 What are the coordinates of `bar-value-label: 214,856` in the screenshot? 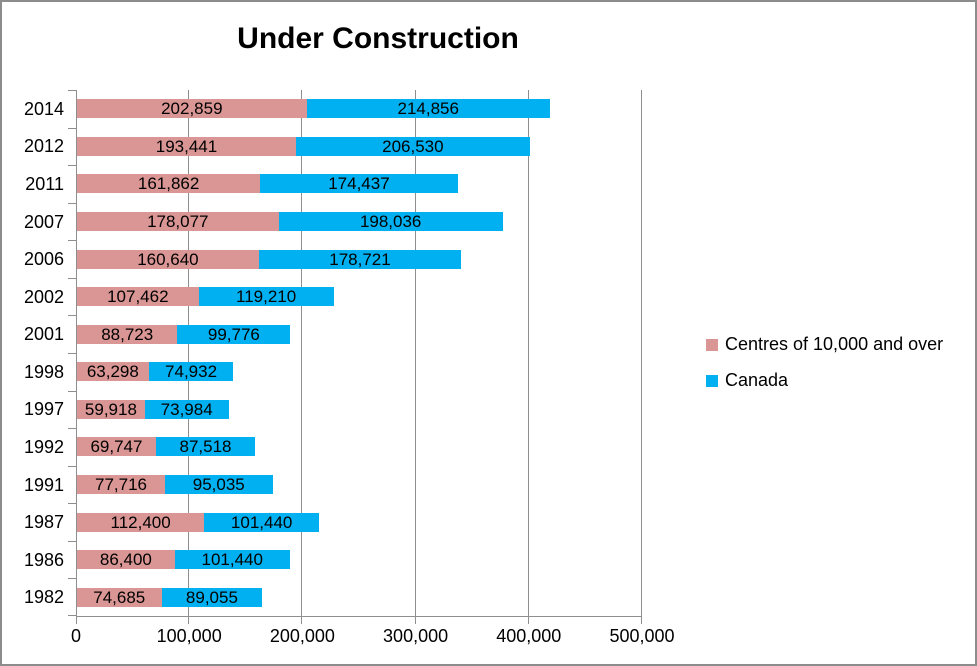 It's located at (428, 109).